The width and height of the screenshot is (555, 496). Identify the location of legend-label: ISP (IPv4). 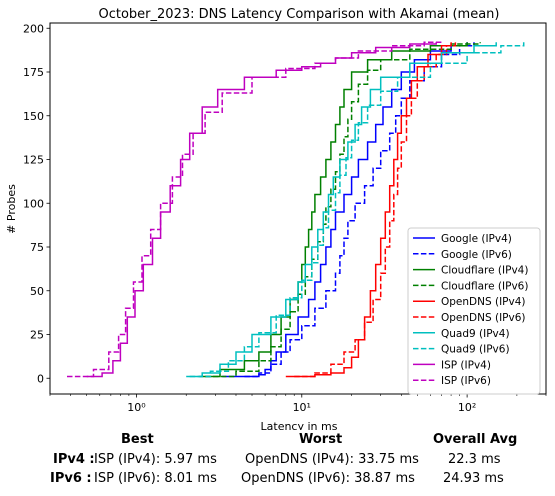
(466, 365).